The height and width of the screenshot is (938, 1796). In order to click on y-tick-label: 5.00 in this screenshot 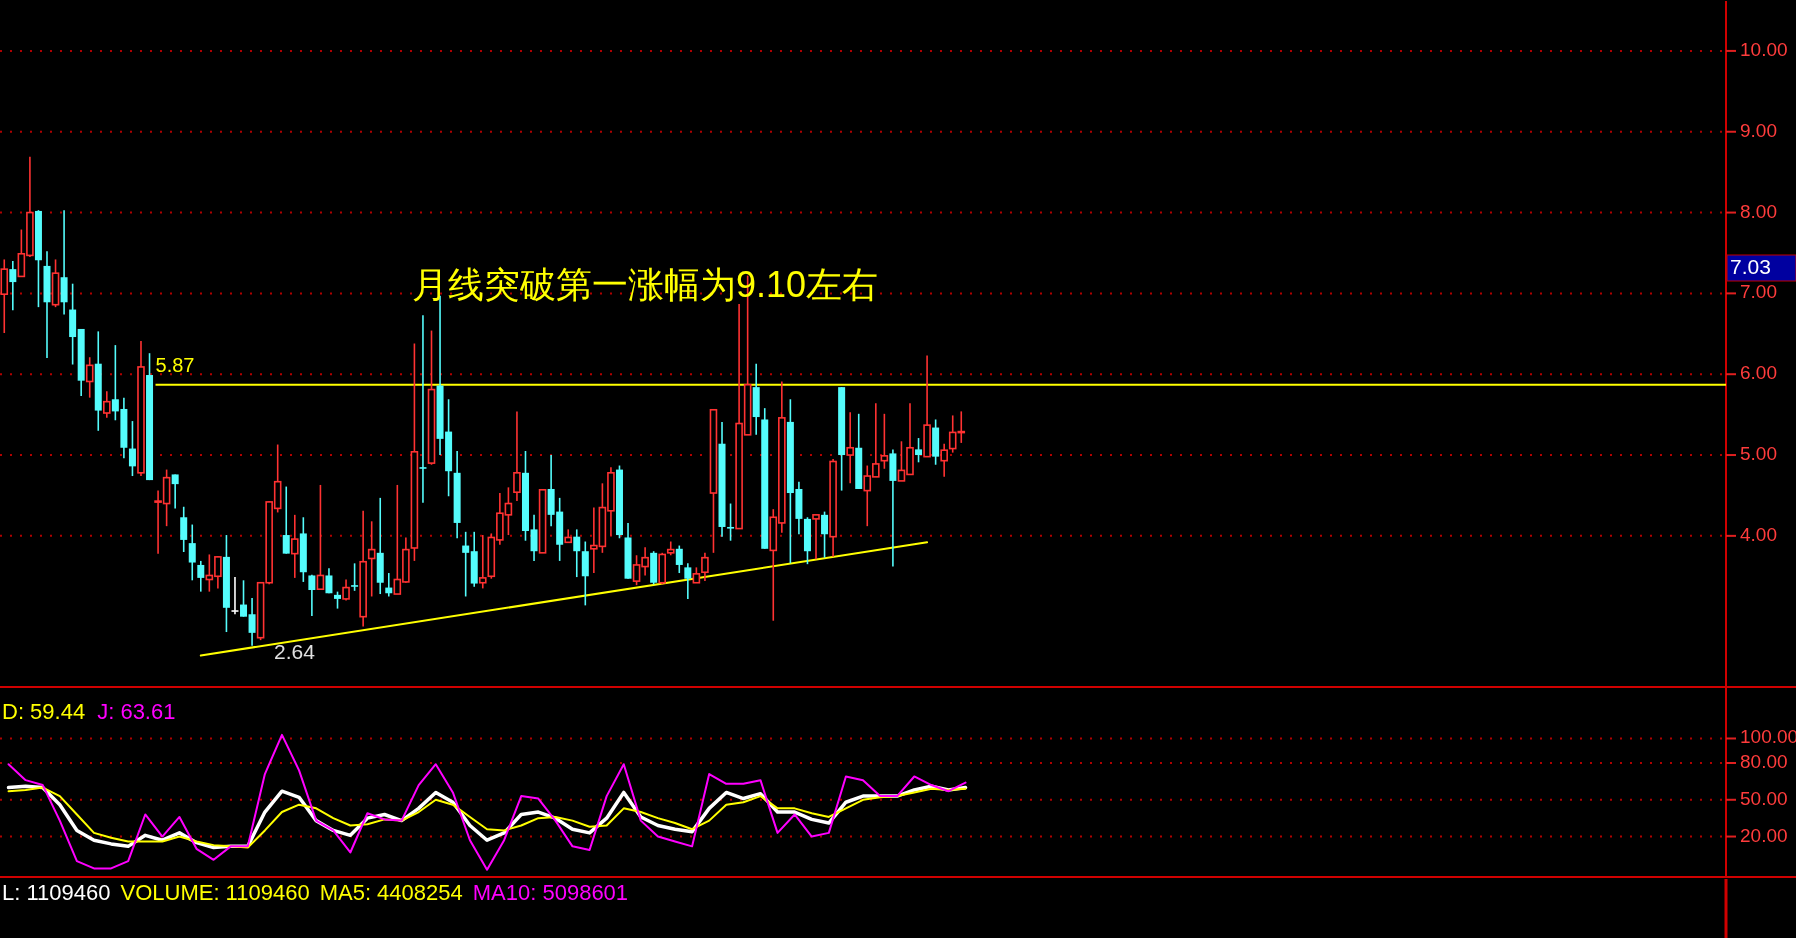, I will do `click(1758, 454)`.